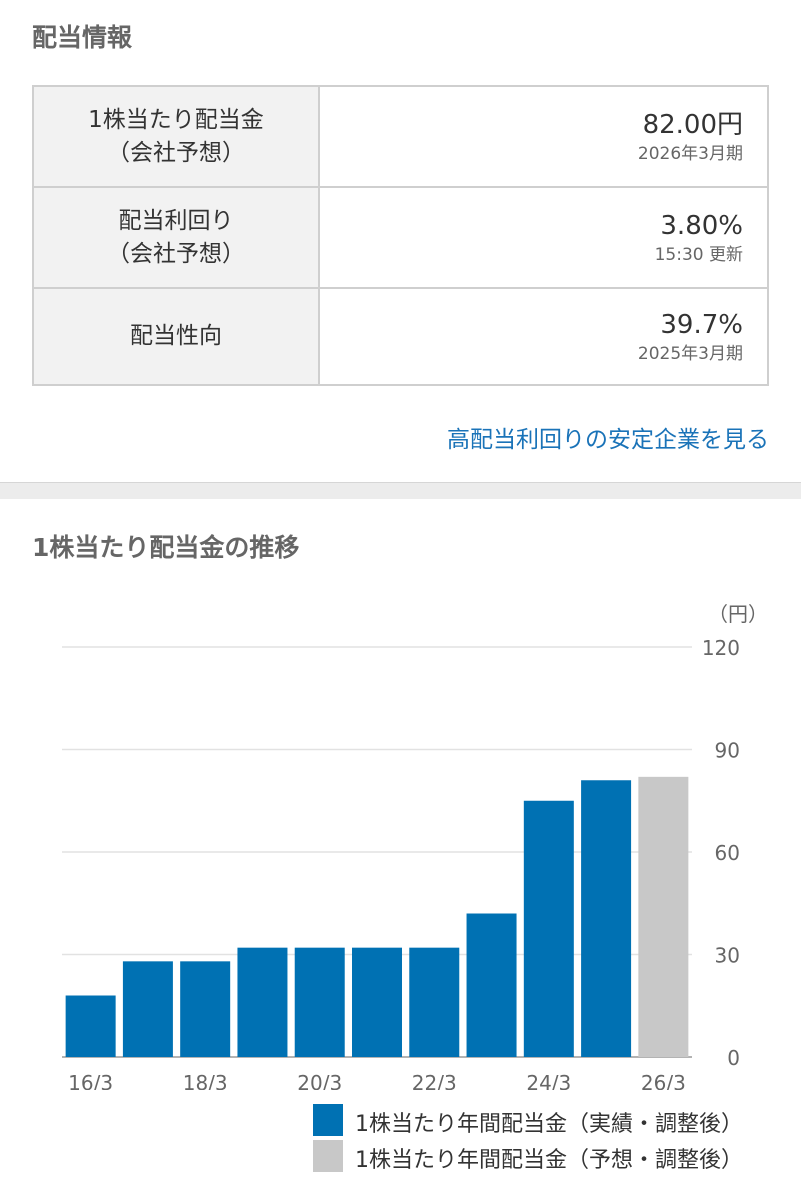  Describe the element at coordinates (328, 1120) in the screenshot. I see `legend-swatch-actual` at that location.